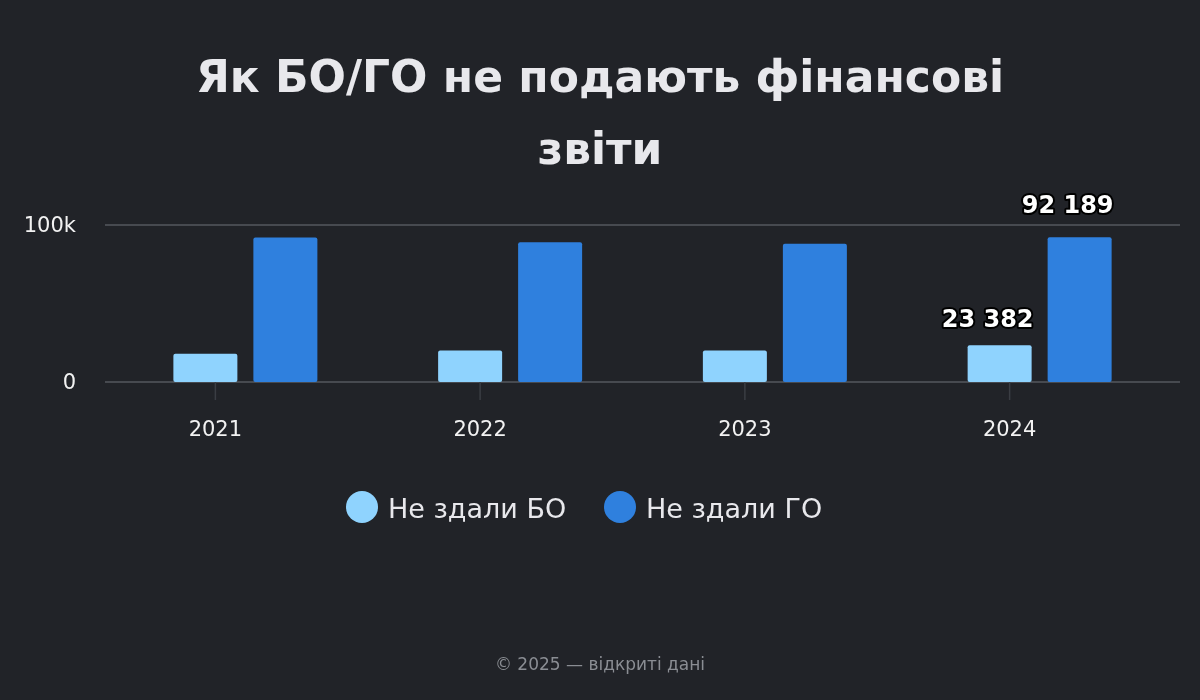 This screenshot has width=1200, height=700. What do you see at coordinates (734, 509) in the screenshot?
I see `legend-label: Не здали ГО` at bounding box center [734, 509].